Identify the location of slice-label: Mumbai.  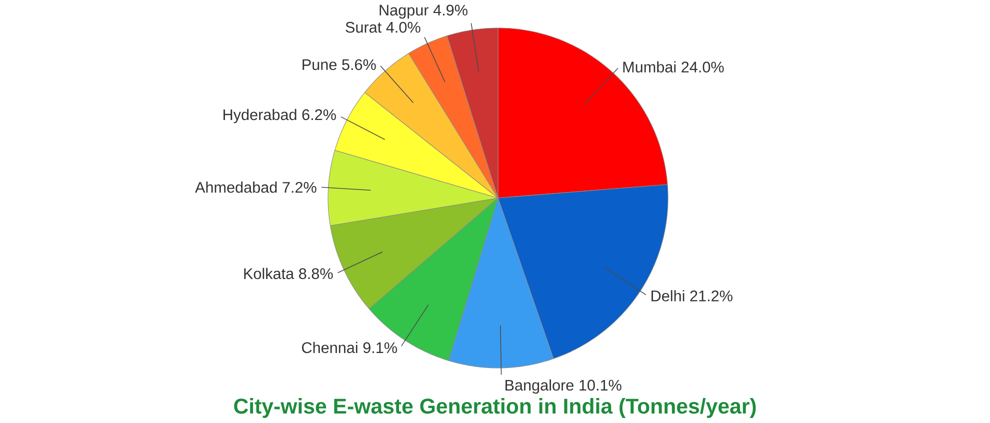
(649, 66).